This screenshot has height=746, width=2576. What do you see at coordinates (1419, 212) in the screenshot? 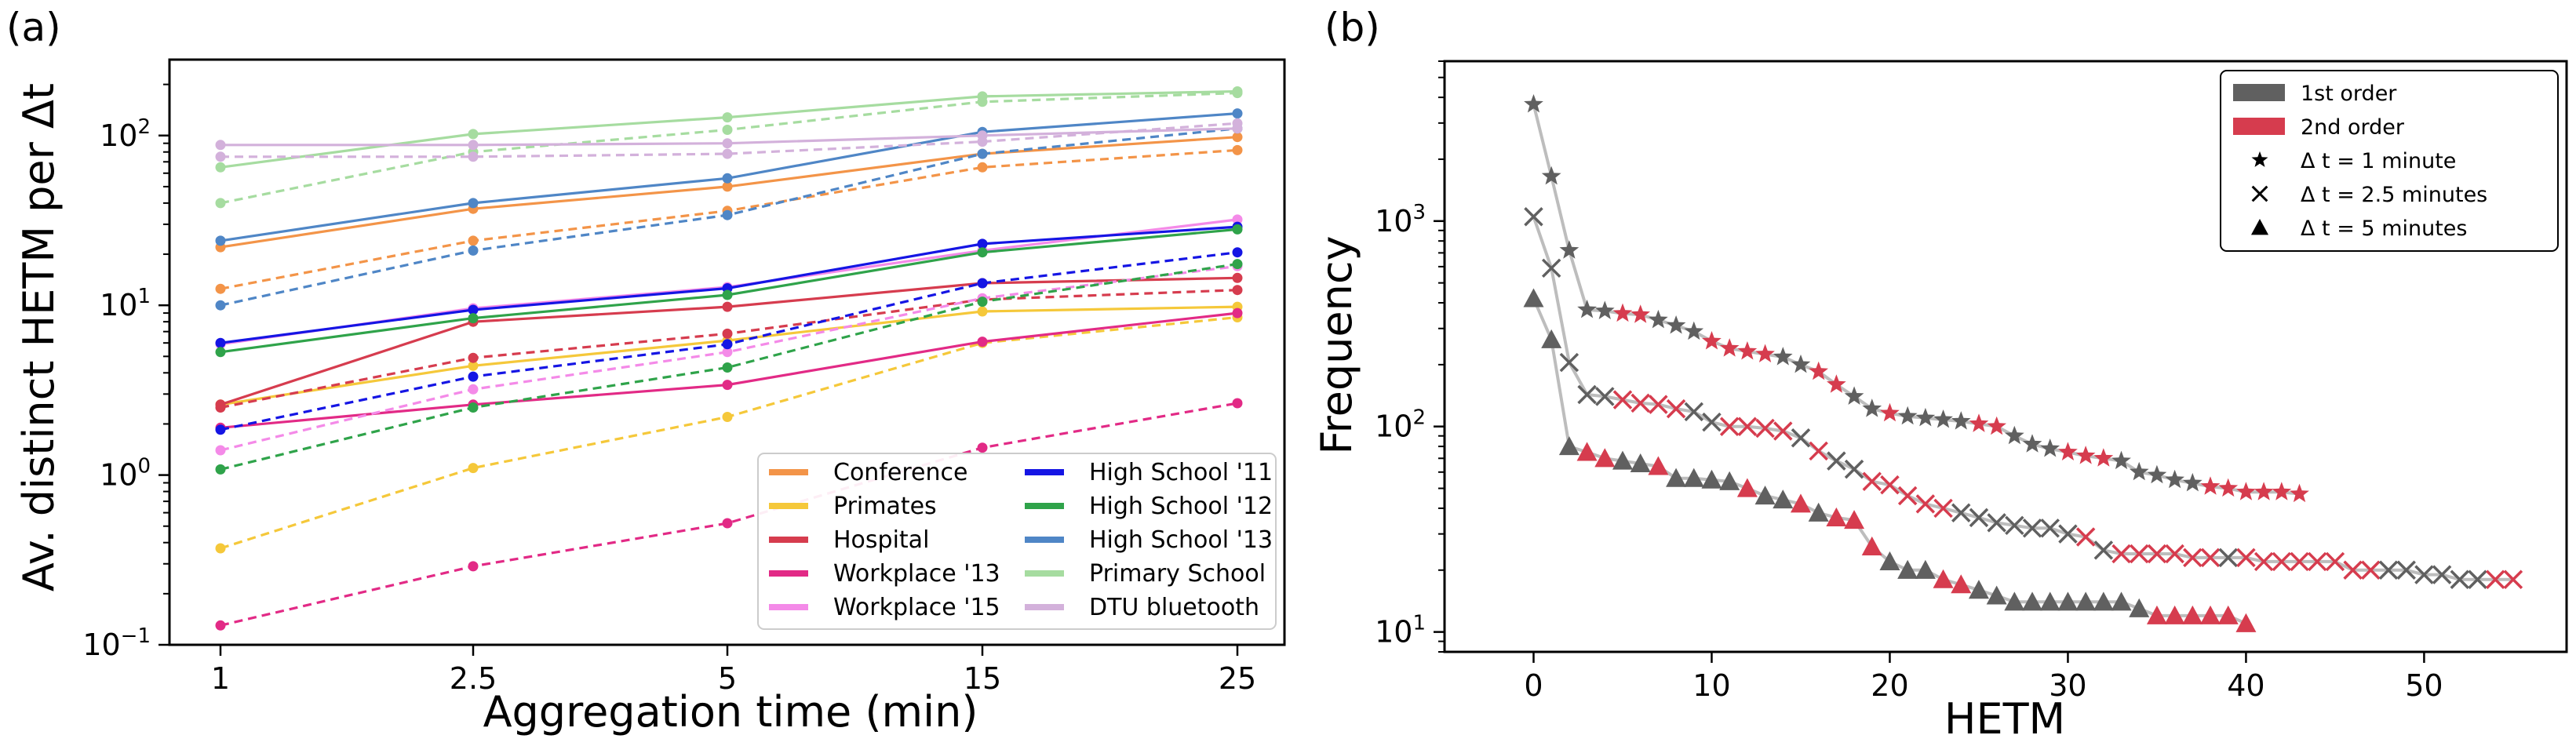
I see `b-y-tick-label-2-exponent: 3` at bounding box center [1419, 212].